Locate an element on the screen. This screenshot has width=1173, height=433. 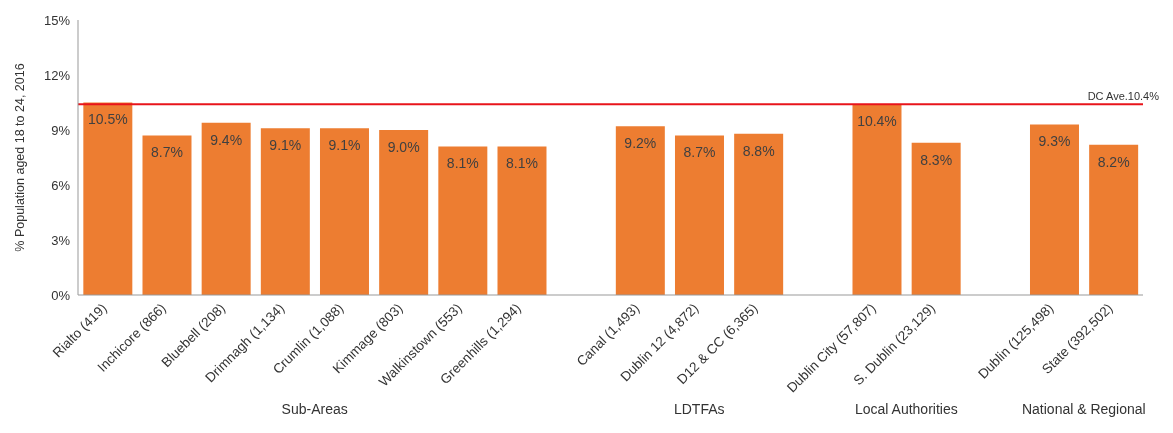
text: National & Regional is located at coordinates (1083, 409).